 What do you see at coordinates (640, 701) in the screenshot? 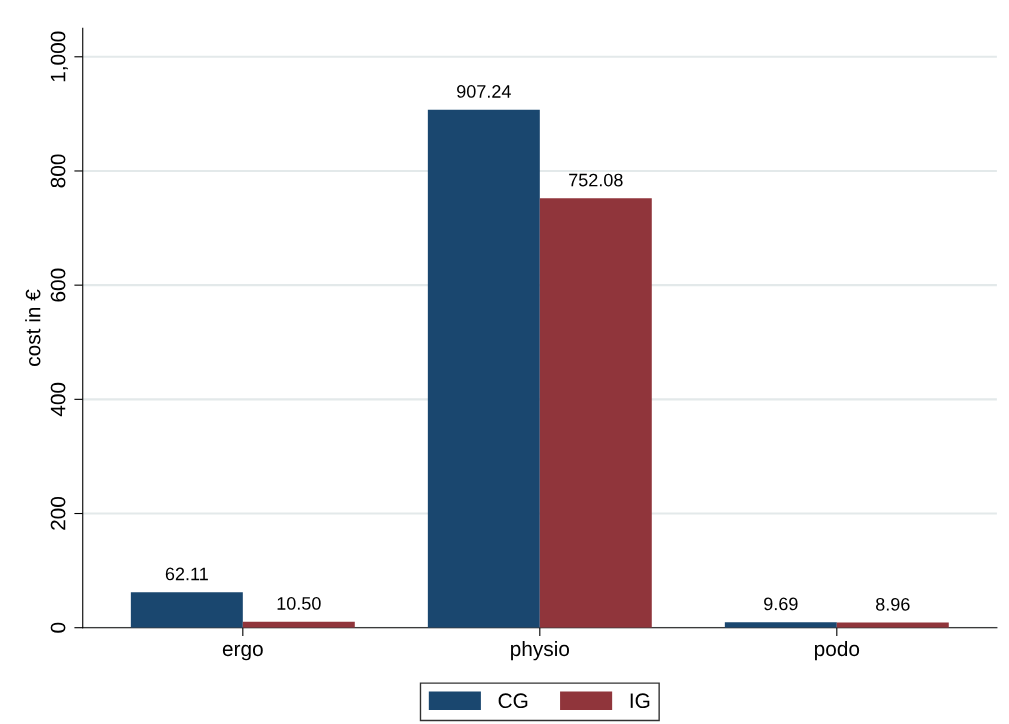
I see `legend-label: IG` at bounding box center [640, 701].